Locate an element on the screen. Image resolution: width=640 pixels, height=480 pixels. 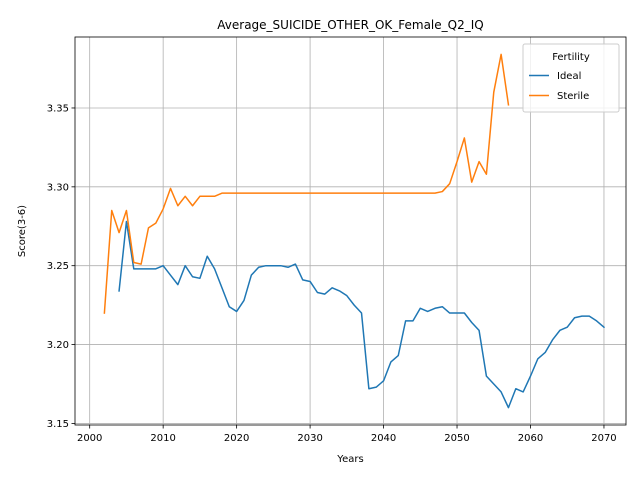
x-tick-label: 2000 is located at coordinates (89, 438).